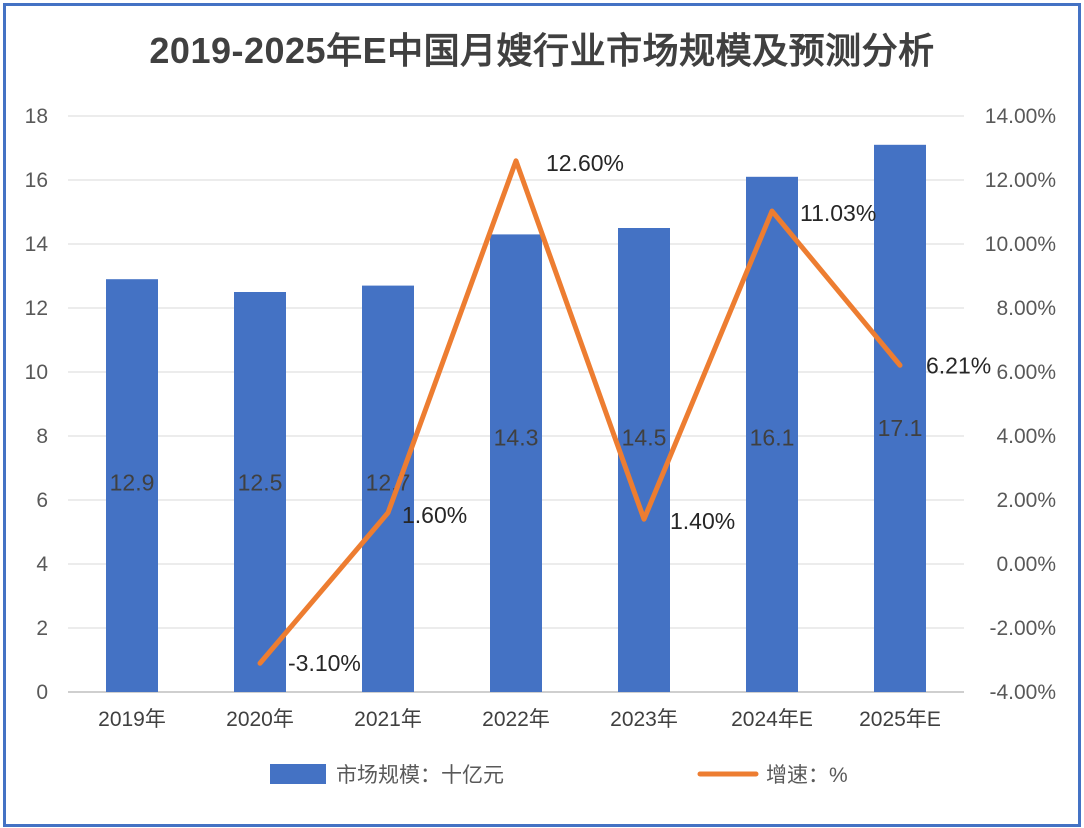  I want to click on y-right-tick-label: 4.00%, so click(1026, 436).